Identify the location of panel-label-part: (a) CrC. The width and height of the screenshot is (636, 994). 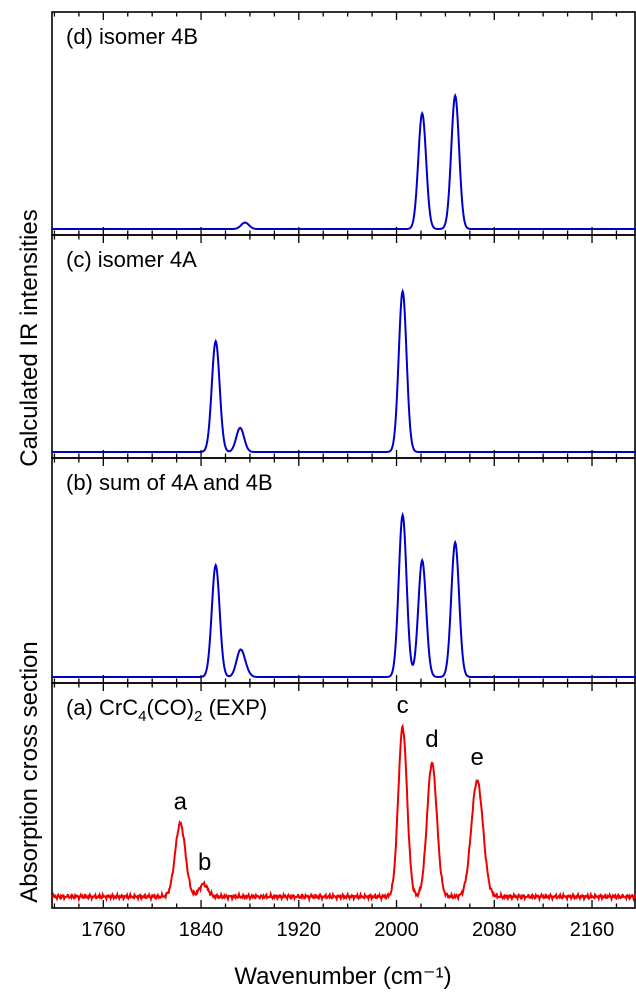
(102, 707).